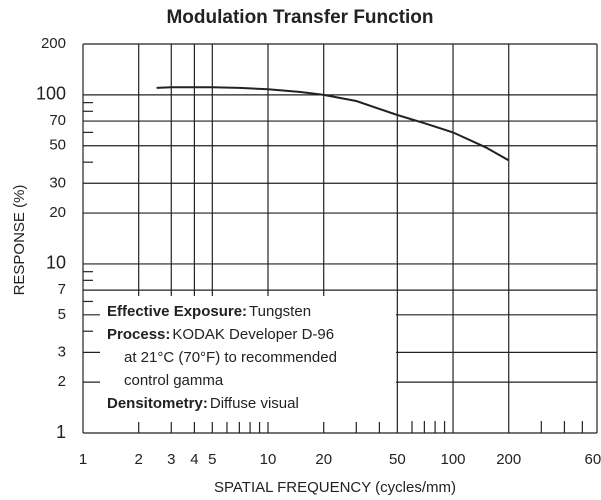 This screenshot has height=500, width=601. What do you see at coordinates (138, 334) in the screenshot?
I see `annotation-label: Process:` at bounding box center [138, 334].